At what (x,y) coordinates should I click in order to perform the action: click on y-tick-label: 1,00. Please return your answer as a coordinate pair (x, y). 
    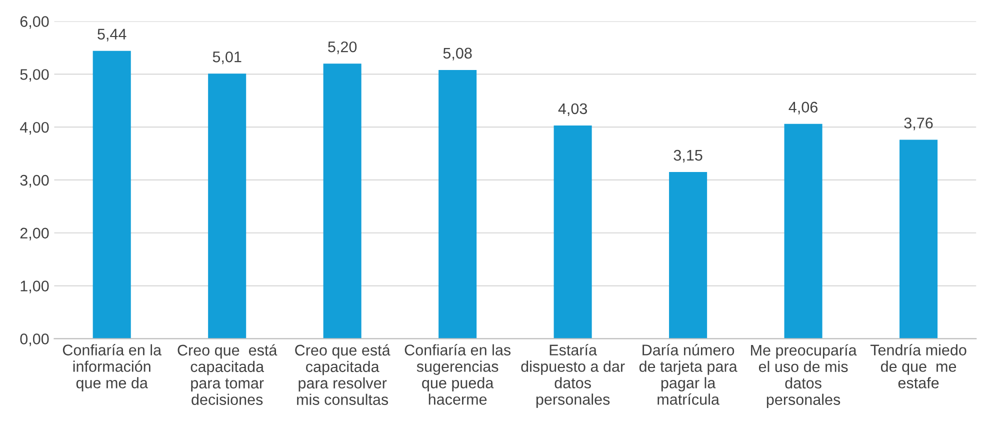
    Looking at the image, I should click on (34, 287).